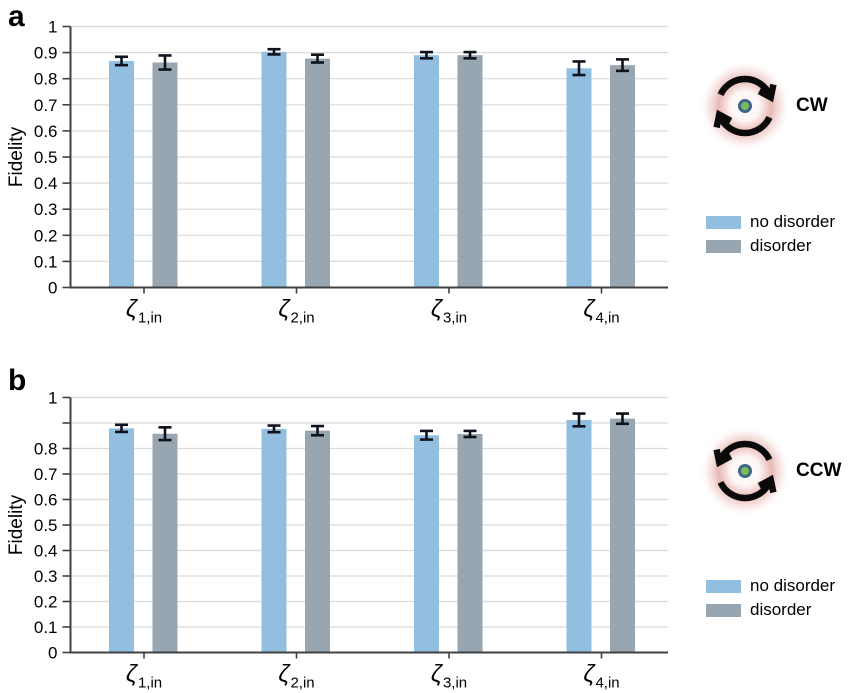 The height and width of the screenshot is (693, 848). Describe the element at coordinates (819, 470) in the screenshot. I see `ccw-label: CCW` at that location.